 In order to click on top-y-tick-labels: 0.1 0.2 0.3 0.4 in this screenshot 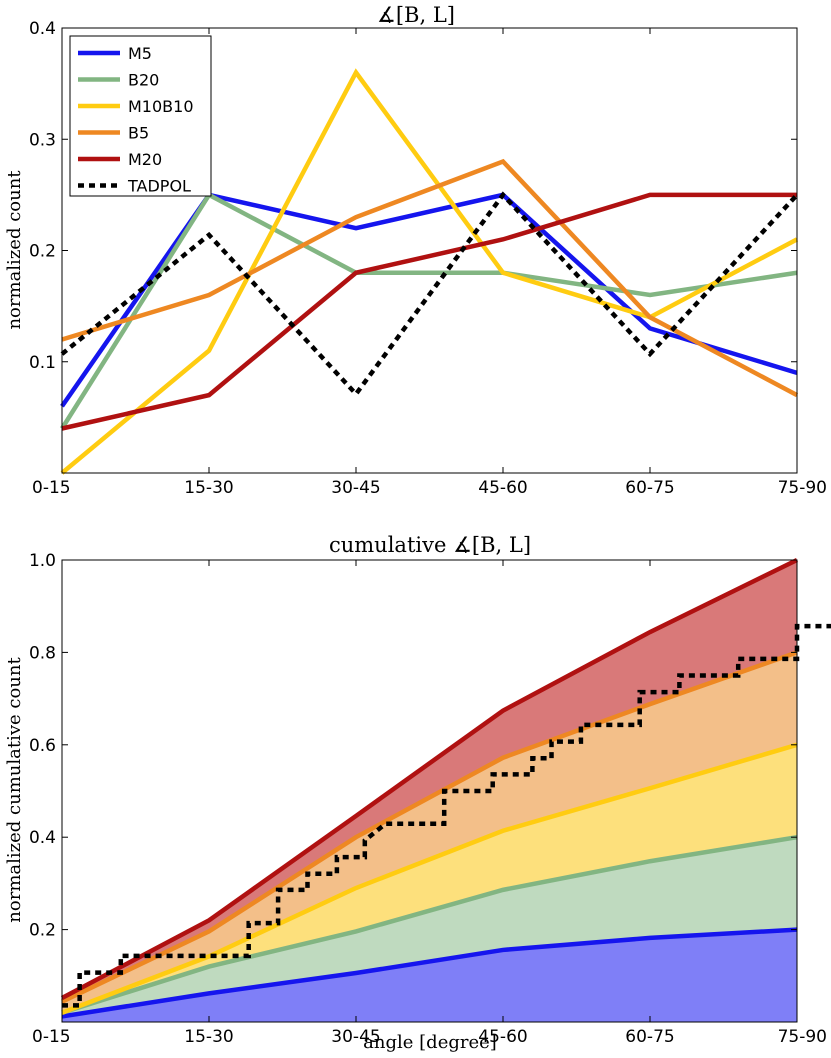, I will do `click(42, 196)`.